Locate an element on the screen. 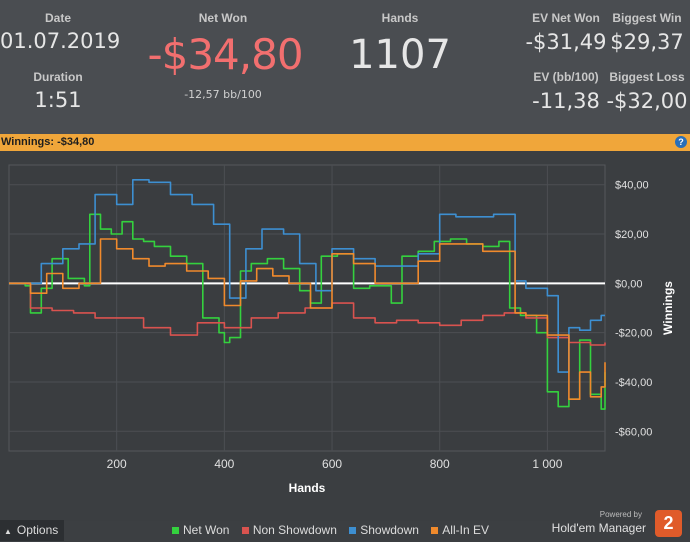  y-axis-title: Winnings is located at coordinates (668, 308).